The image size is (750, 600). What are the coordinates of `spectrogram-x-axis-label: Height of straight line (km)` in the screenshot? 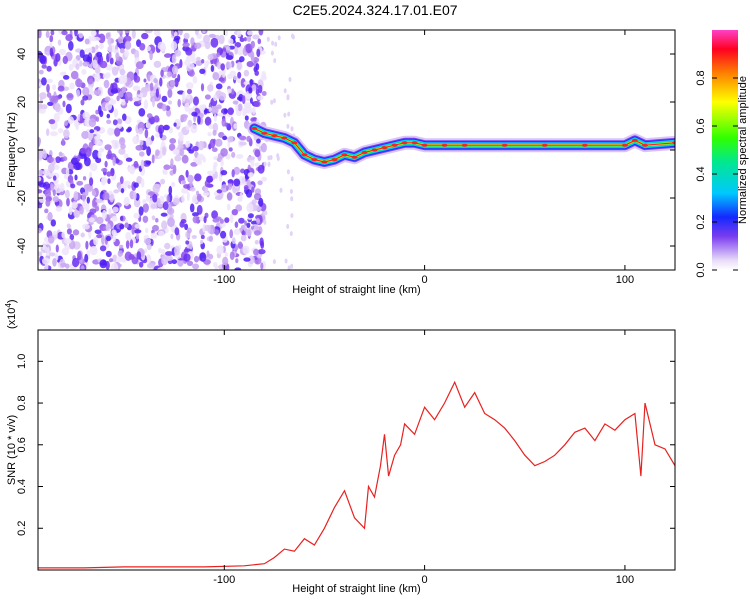 It's located at (356, 290).